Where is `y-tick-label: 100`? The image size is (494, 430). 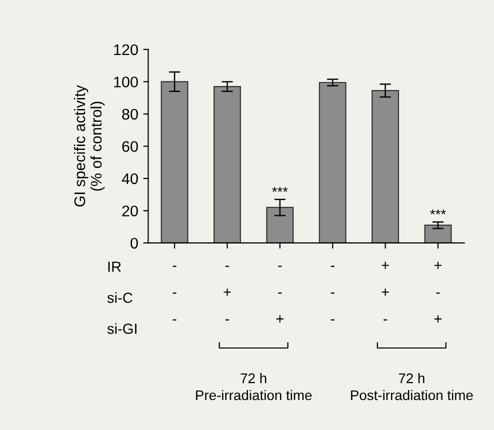
y-tick-label: 100 is located at coordinates (126, 82).